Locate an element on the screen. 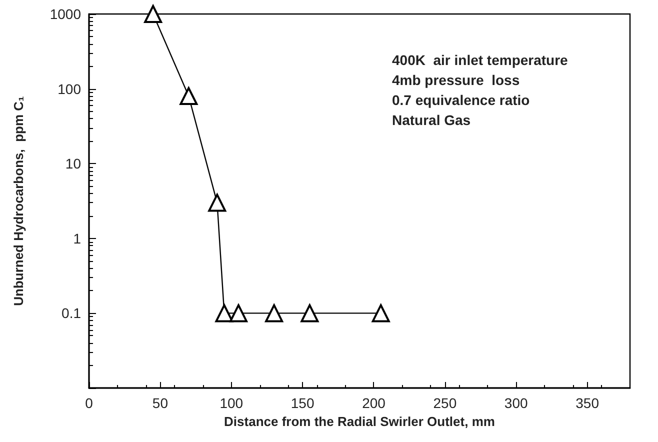 This screenshot has height=442, width=658. annotation: 0.7 equivalence ratio is located at coordinates (461, 100).